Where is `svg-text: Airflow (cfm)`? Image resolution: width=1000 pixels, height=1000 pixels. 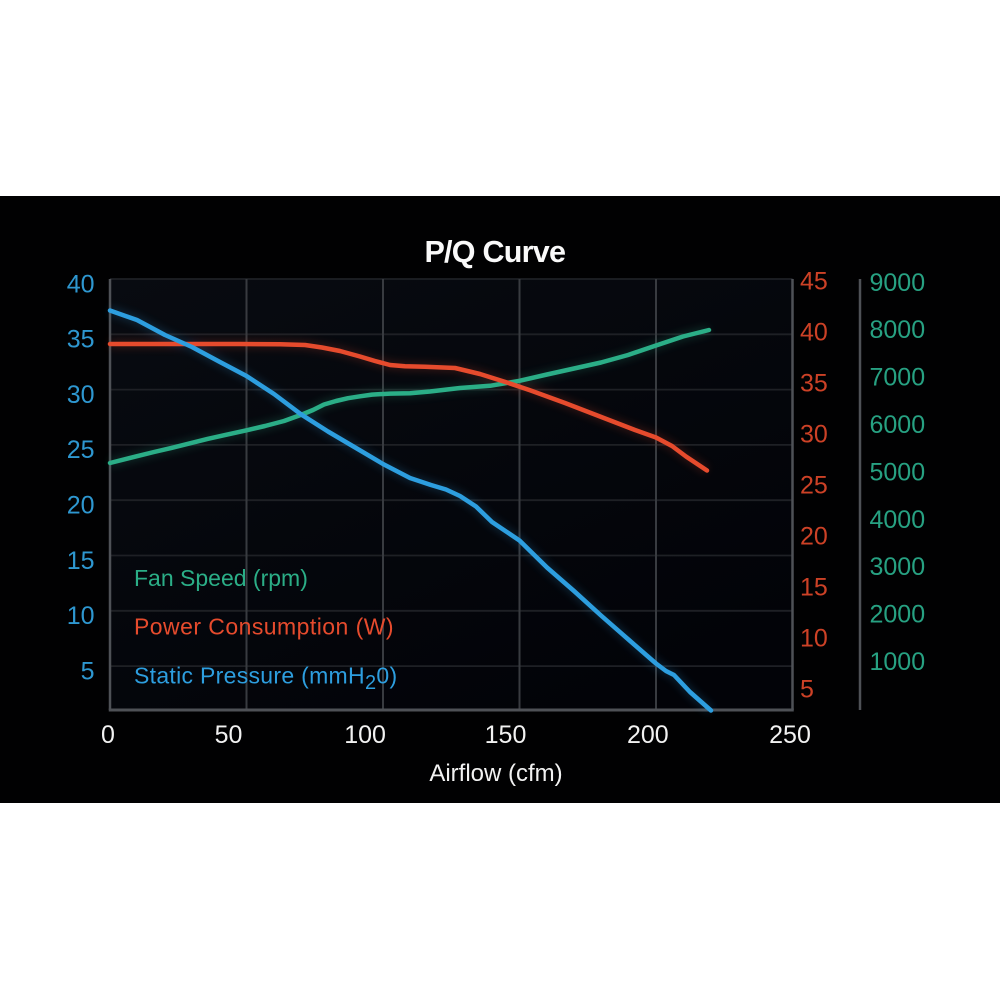 svg-text: Airflow (cfm) is located at coordinates (495, 773).